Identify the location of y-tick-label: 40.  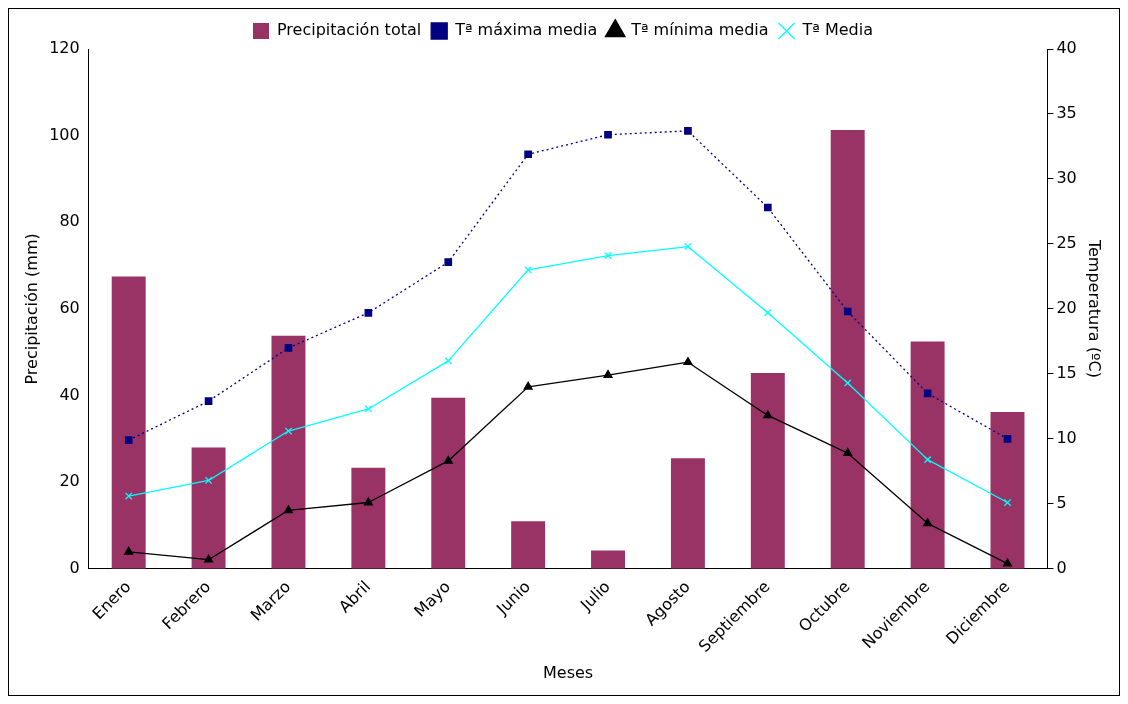
(69, 394).